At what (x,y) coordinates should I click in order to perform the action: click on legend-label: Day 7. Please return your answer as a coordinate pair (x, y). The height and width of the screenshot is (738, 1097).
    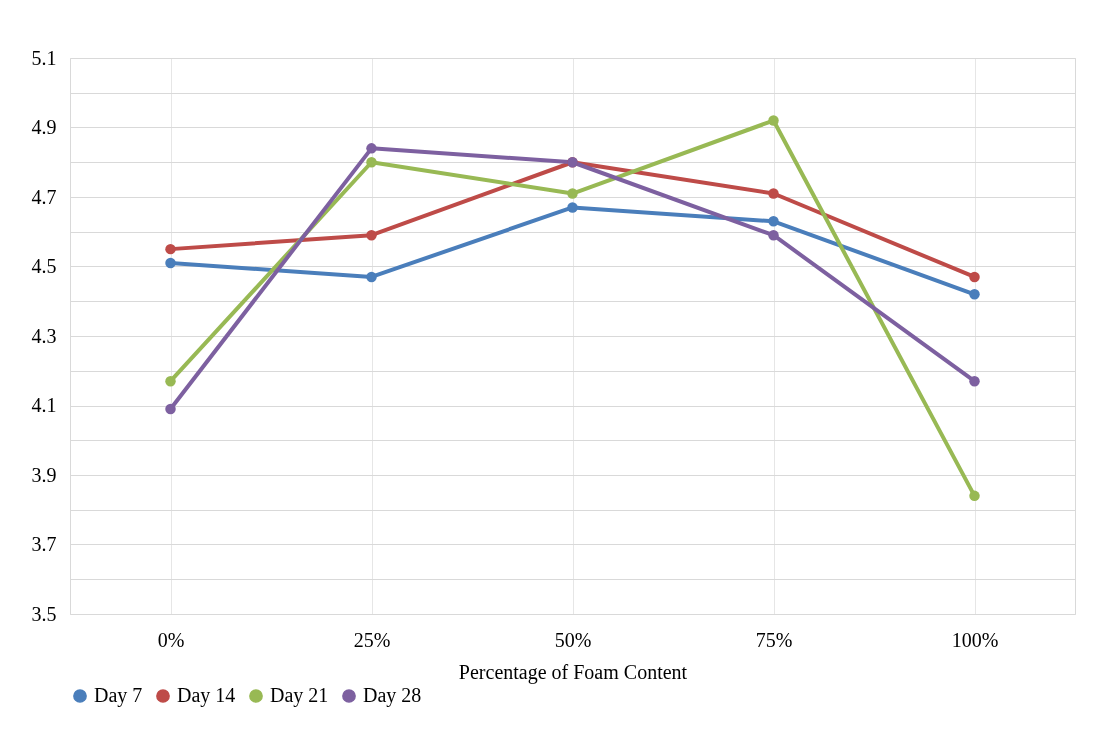
    Looking at the image, I should click on (118, 695).